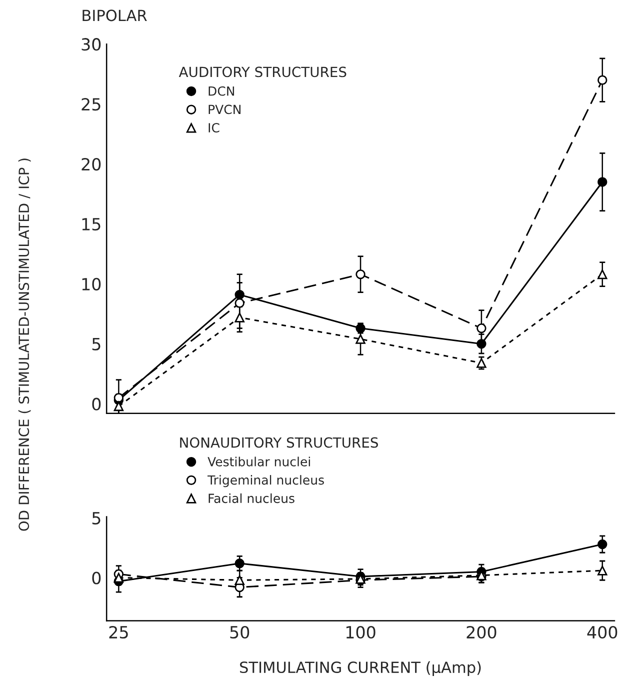  What do you see at coordinates (91, 284) in the screenshot?
I see `y-tick-label: 10` at bounding box center [91, 284].